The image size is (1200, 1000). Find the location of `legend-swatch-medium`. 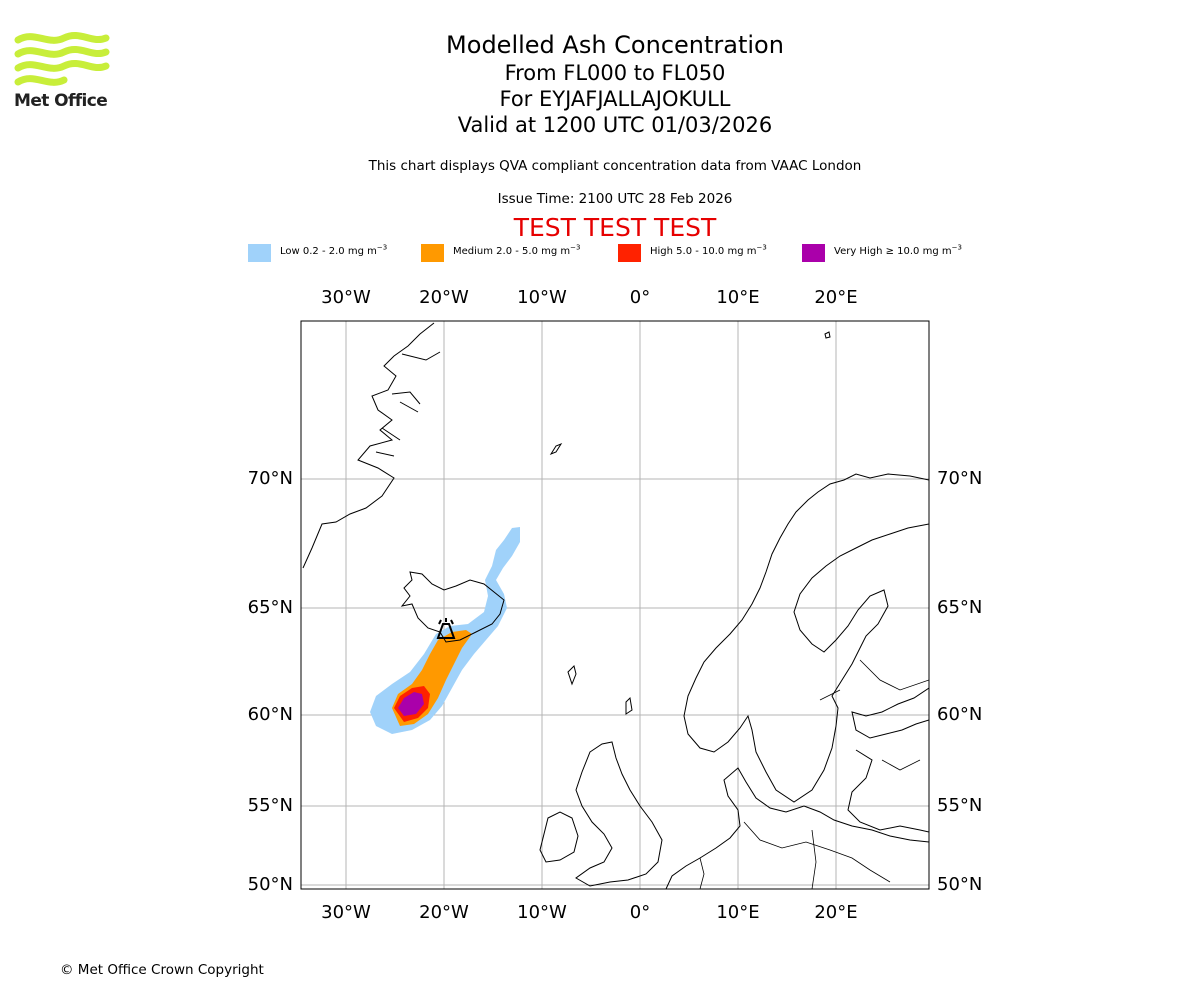

legend-swatch-medium is located at coordinates (432, 253).